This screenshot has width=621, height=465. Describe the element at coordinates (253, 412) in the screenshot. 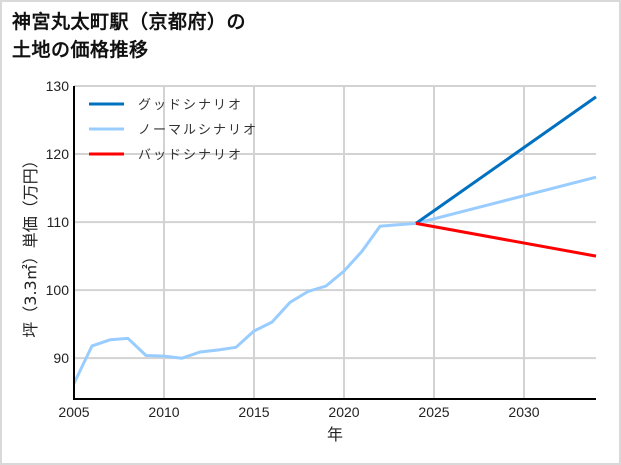

I see `x-tick-label: 2015` at that location.